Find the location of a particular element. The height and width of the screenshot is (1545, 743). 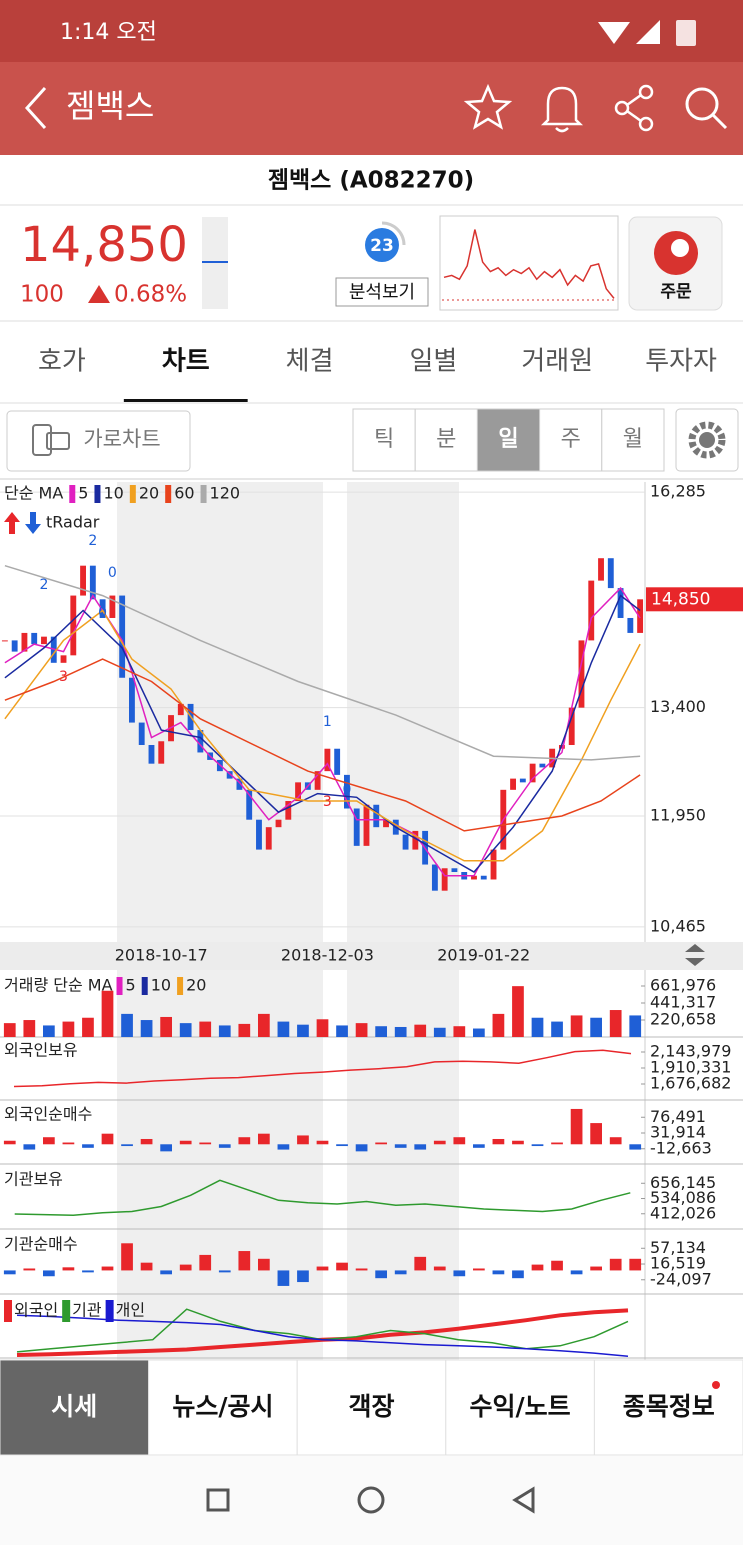

signal-annotation: 3 is located at coordinates (63, 677).